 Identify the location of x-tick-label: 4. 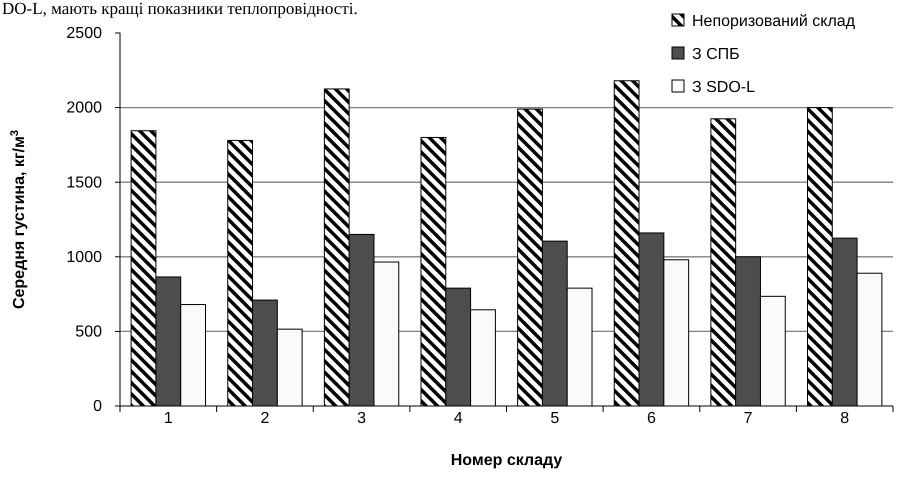
(458, 418).